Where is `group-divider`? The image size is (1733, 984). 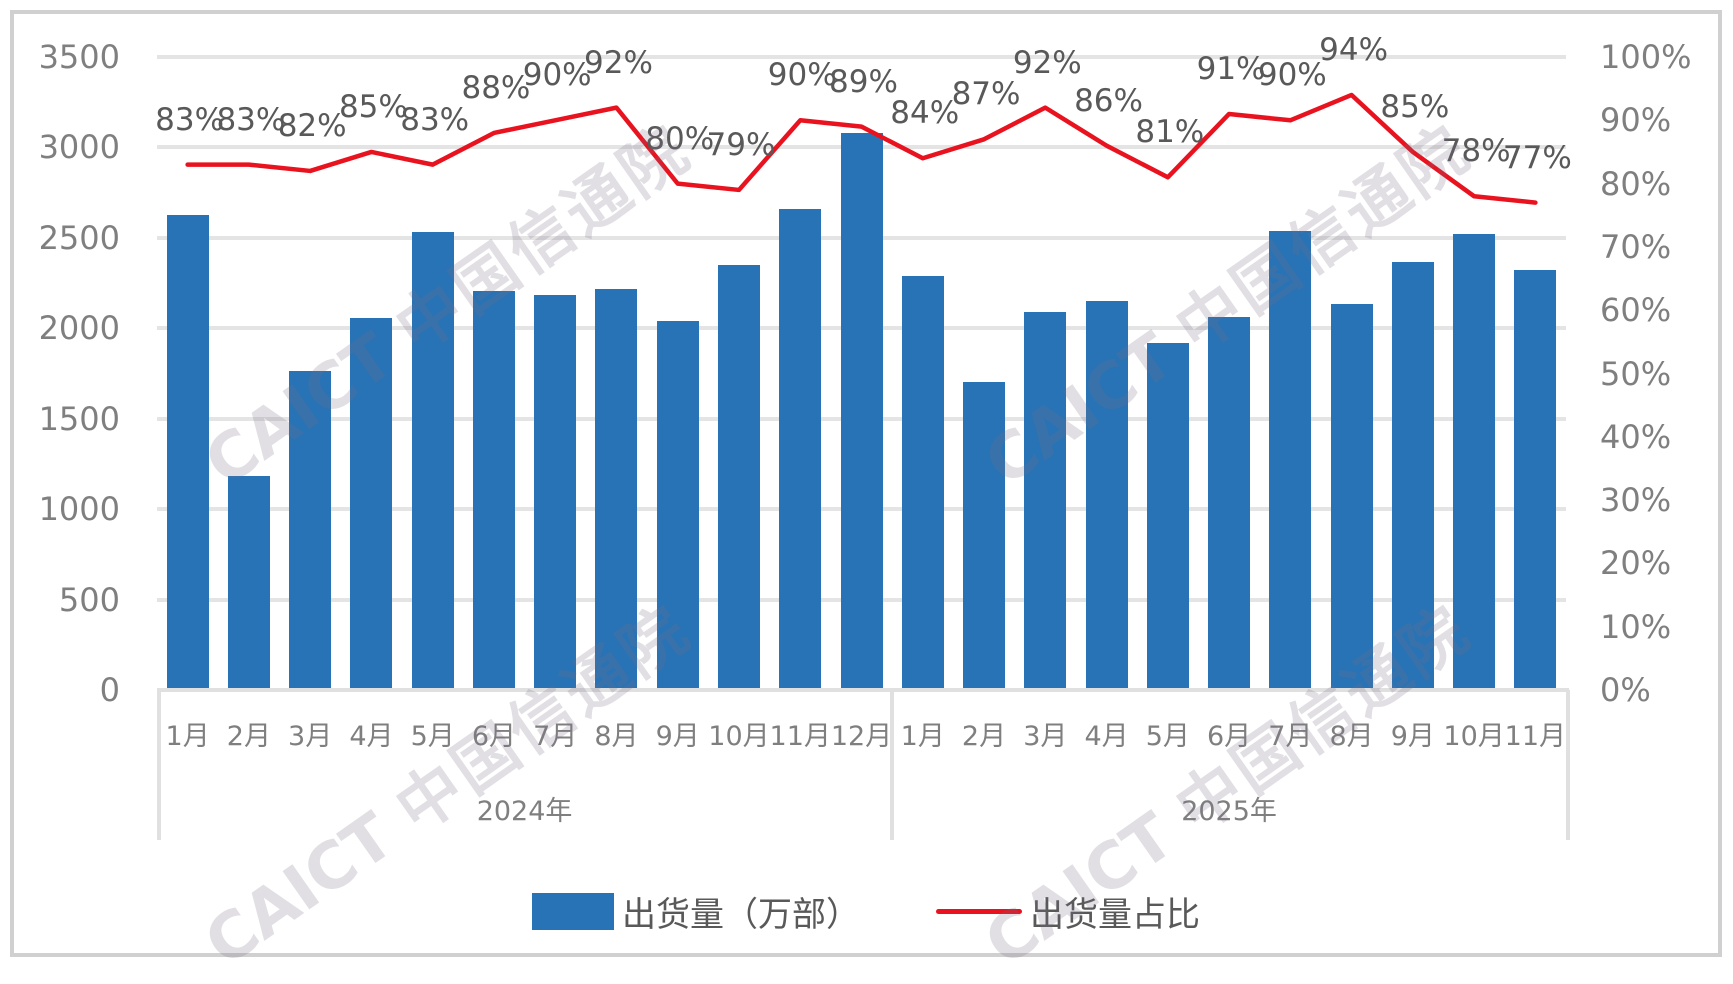
group-divider is located at coordinates (892, 765).